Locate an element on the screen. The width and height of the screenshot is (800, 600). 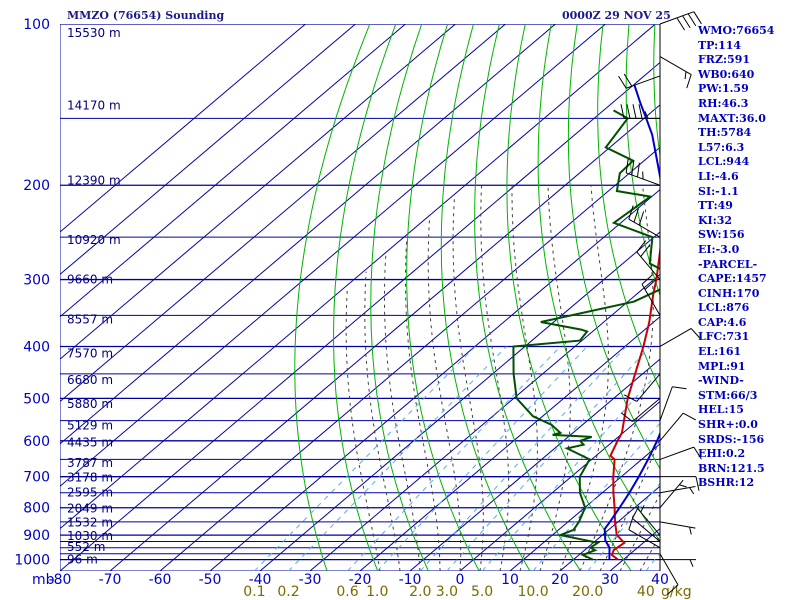
temp-label--30: -30 is located at coordinates (310, 580).